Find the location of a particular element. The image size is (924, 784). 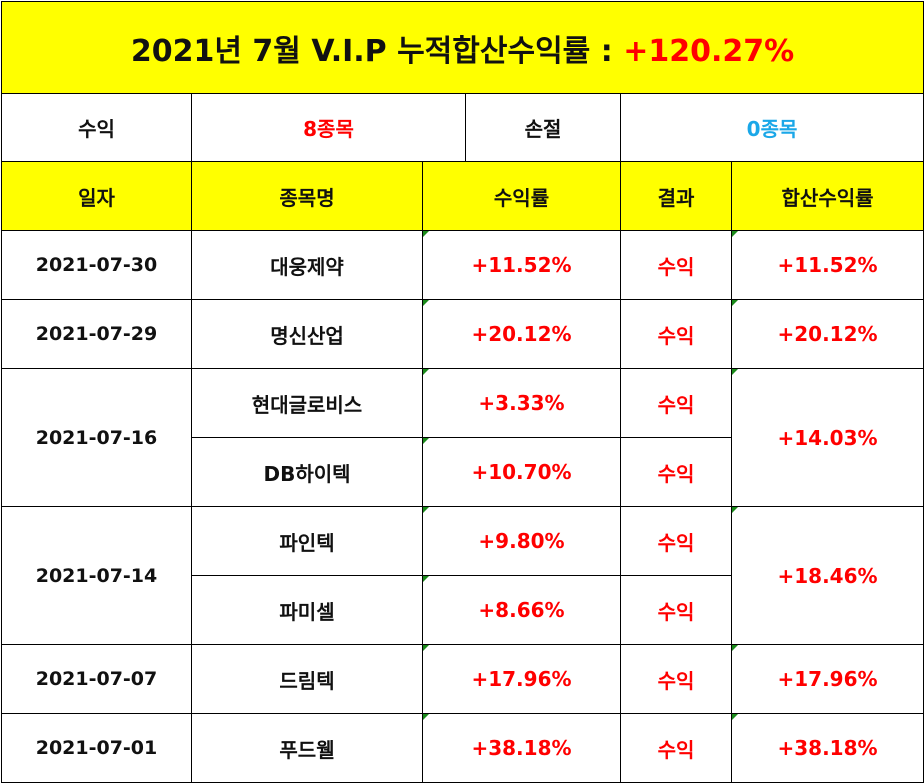

header-combined: 합산수익률 is located at coordinates (827, 196).